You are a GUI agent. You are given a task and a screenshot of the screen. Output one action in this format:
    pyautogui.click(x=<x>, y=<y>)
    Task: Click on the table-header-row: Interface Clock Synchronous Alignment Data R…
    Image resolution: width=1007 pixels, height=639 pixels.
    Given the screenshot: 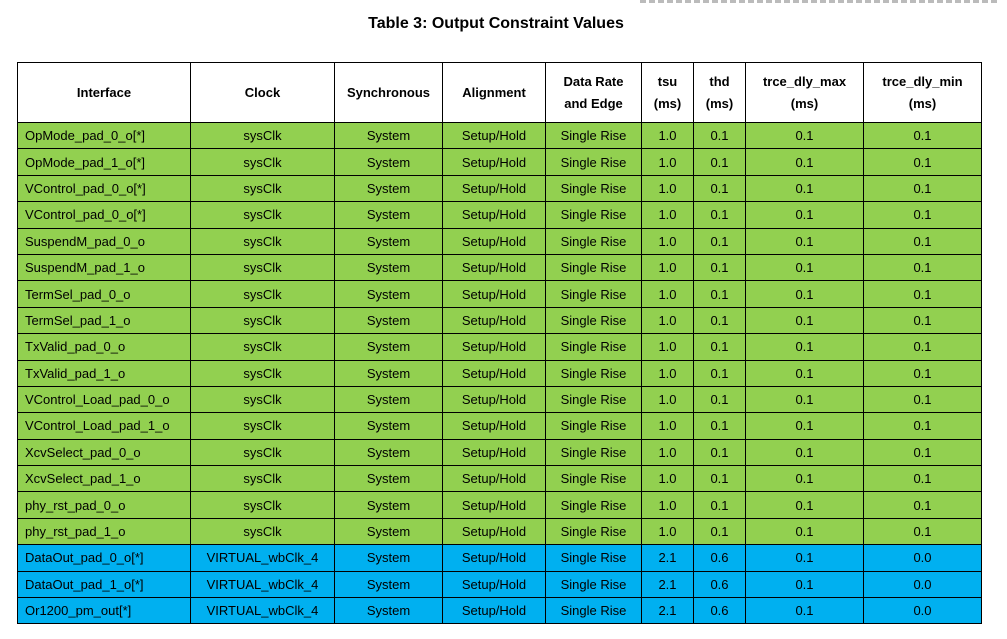 What is the action you would take?
    pyautogui.click(x=499, y=92)
    